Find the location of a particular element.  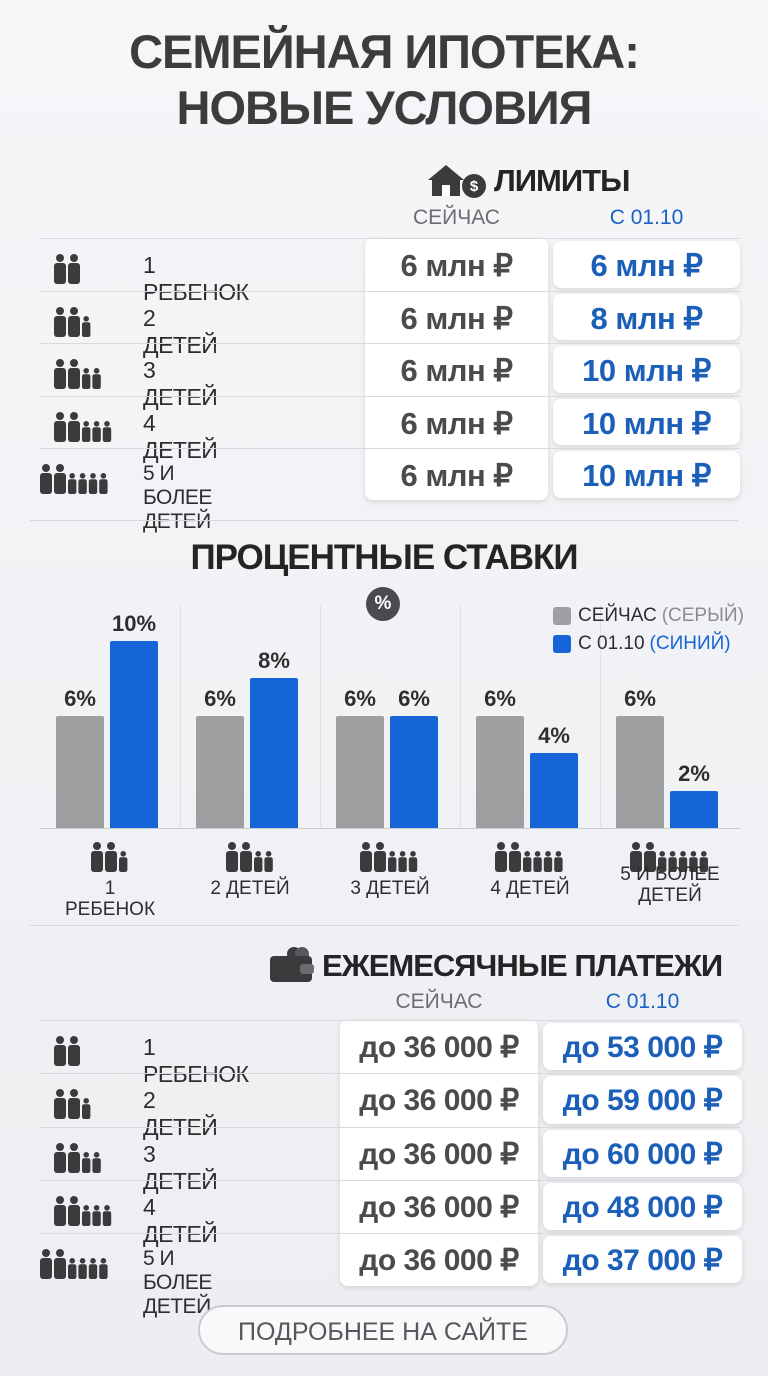

legend-note: (СИНИЙ) is located at coordinates (690, 643).